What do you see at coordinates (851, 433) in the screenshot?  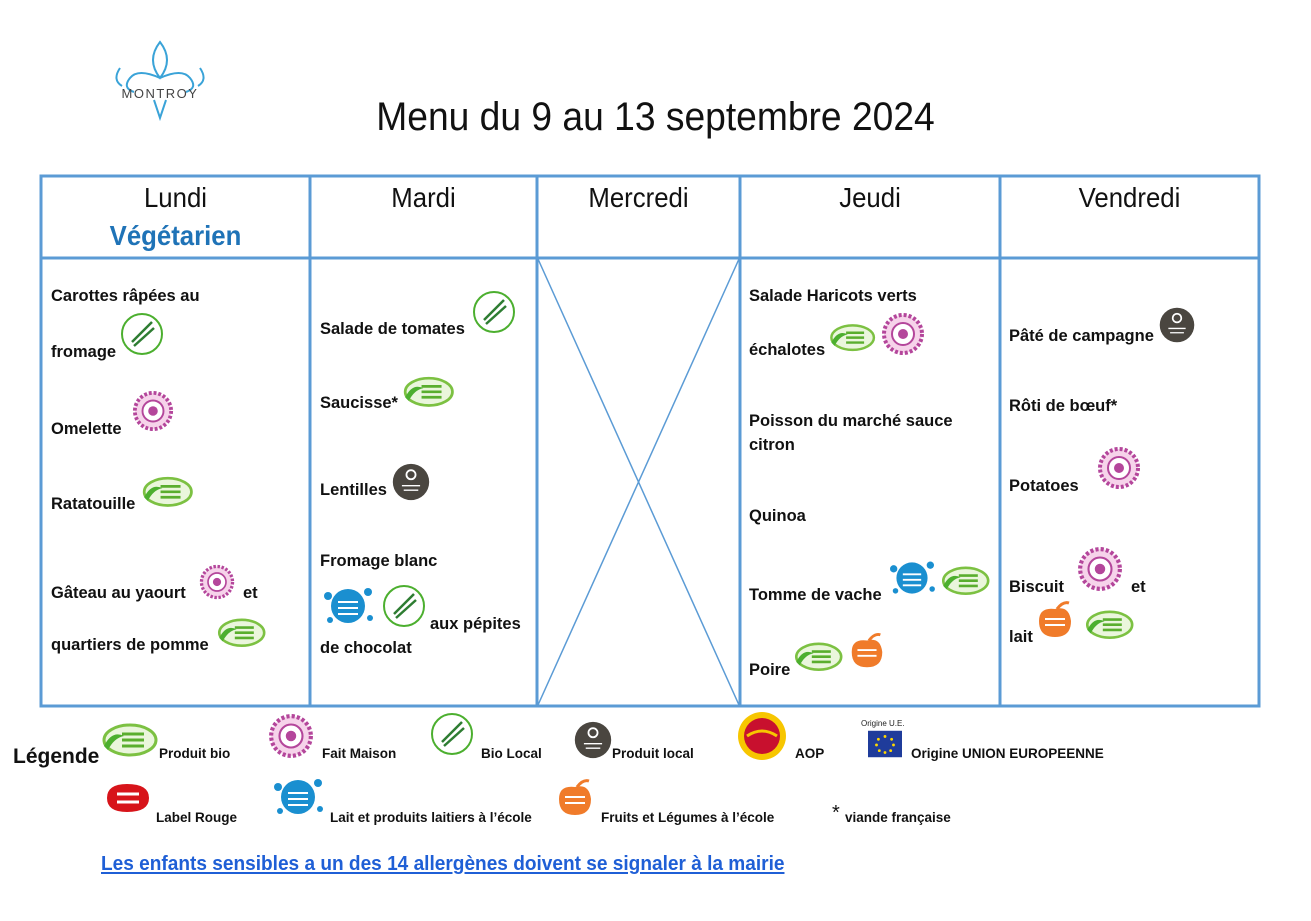 I see `dish: Poisson du marché sauce citron` at bounding box center [851, 433].